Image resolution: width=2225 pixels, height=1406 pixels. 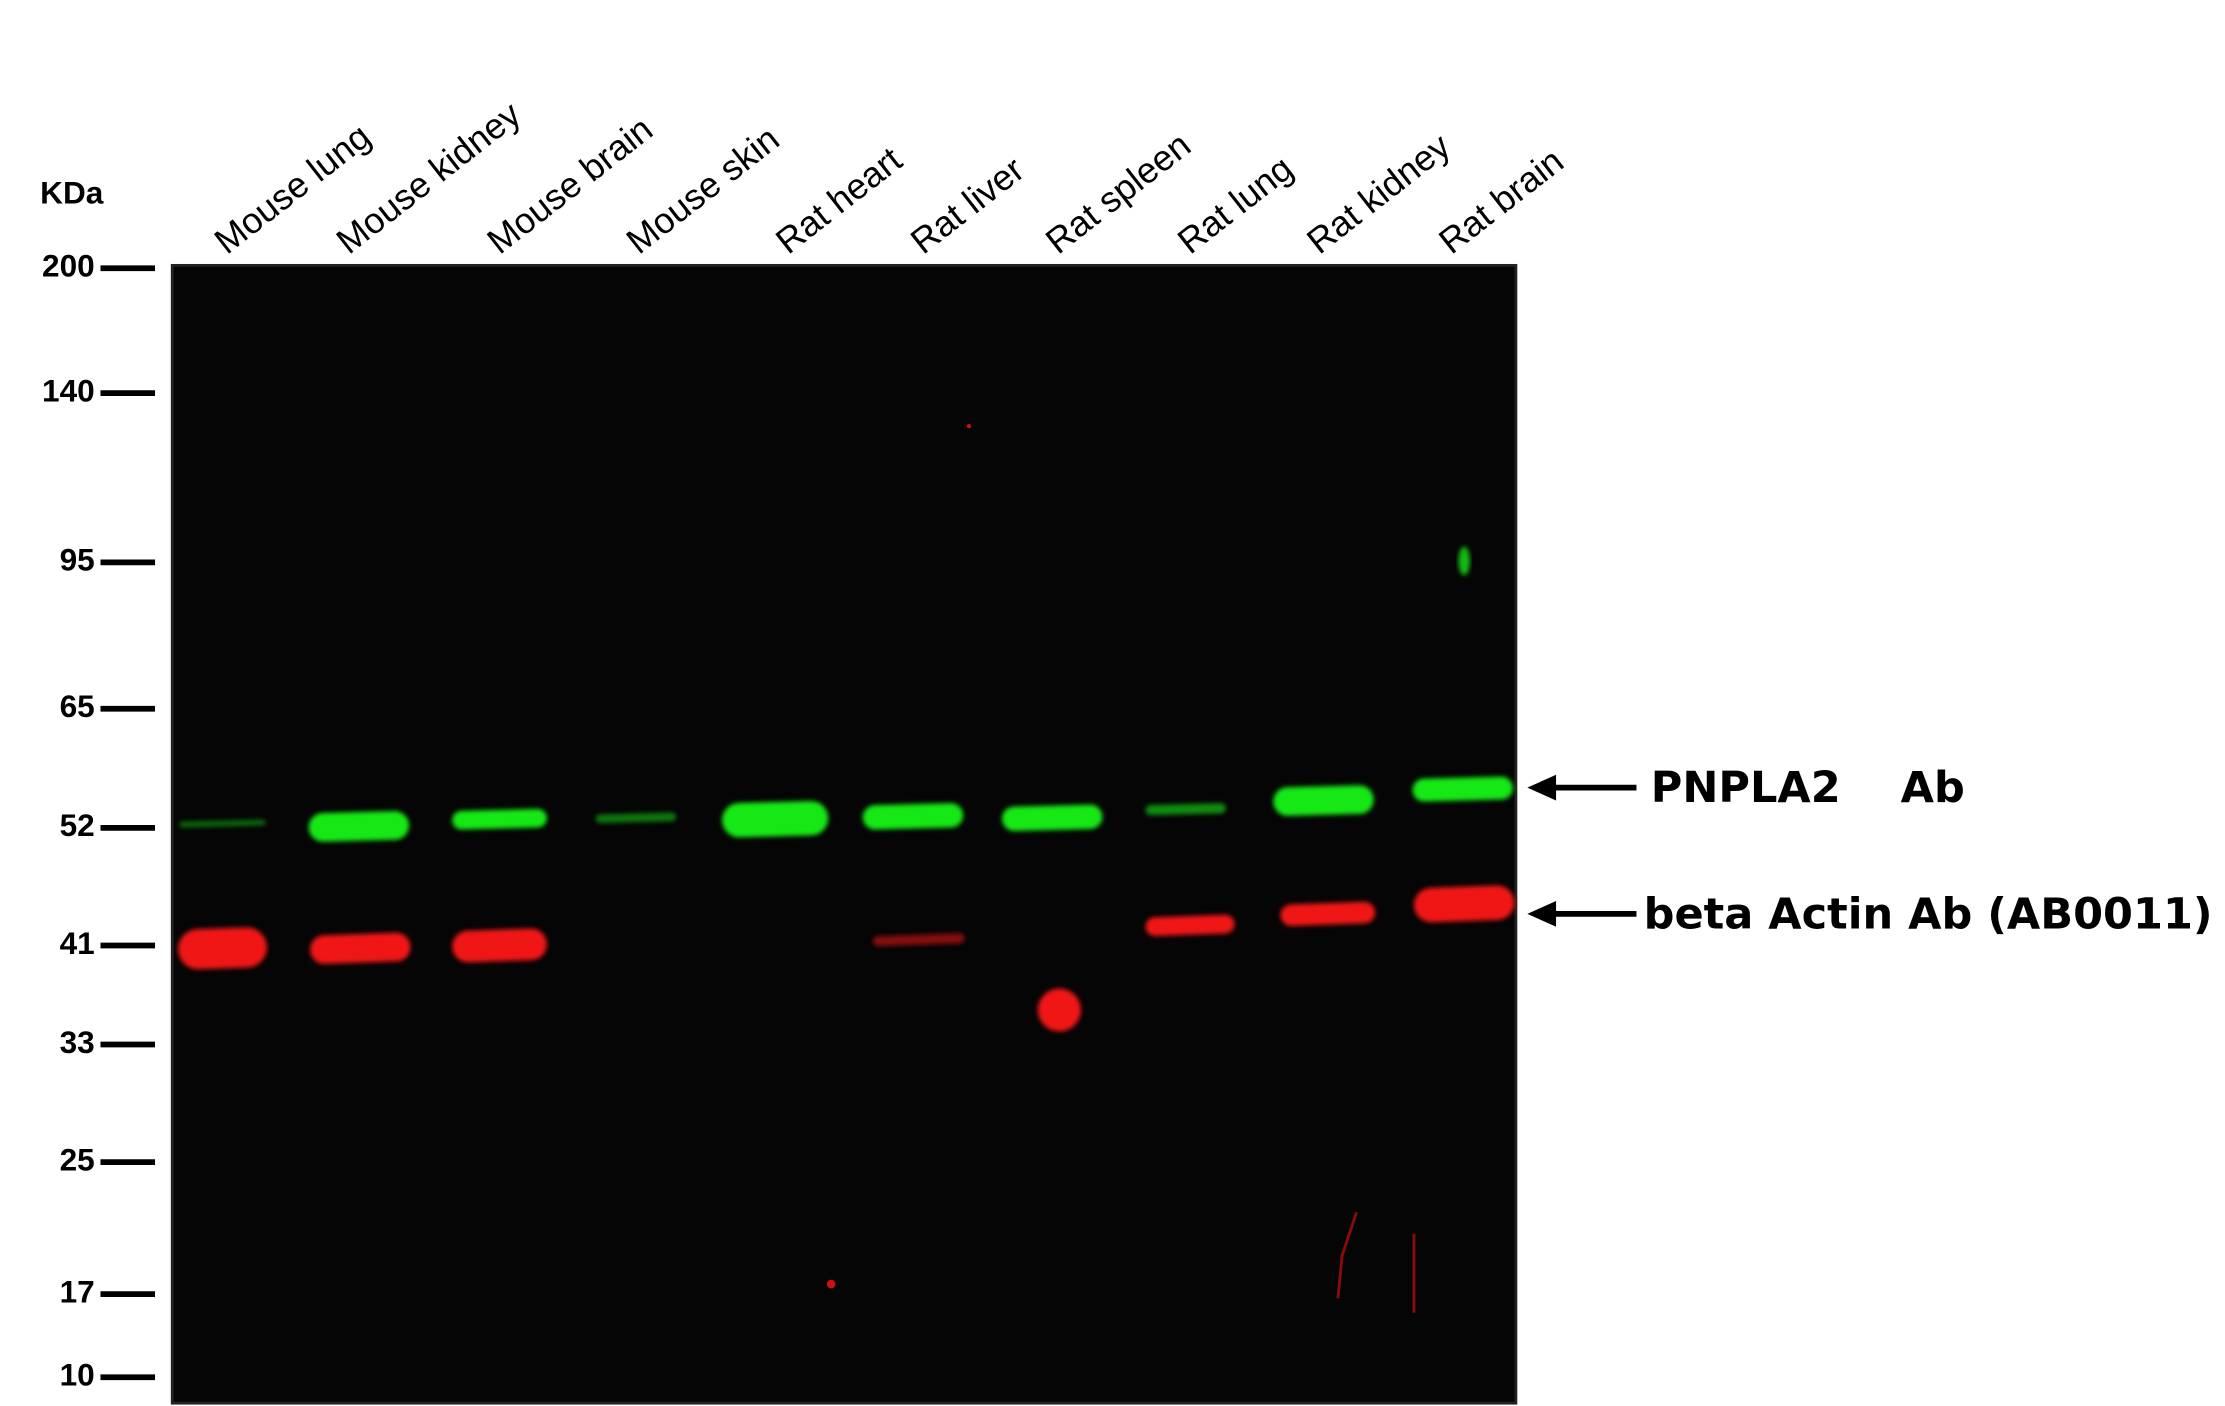 I want to click on band-annotation: PNPLA2 Ab, so click(x=1808, y=788).